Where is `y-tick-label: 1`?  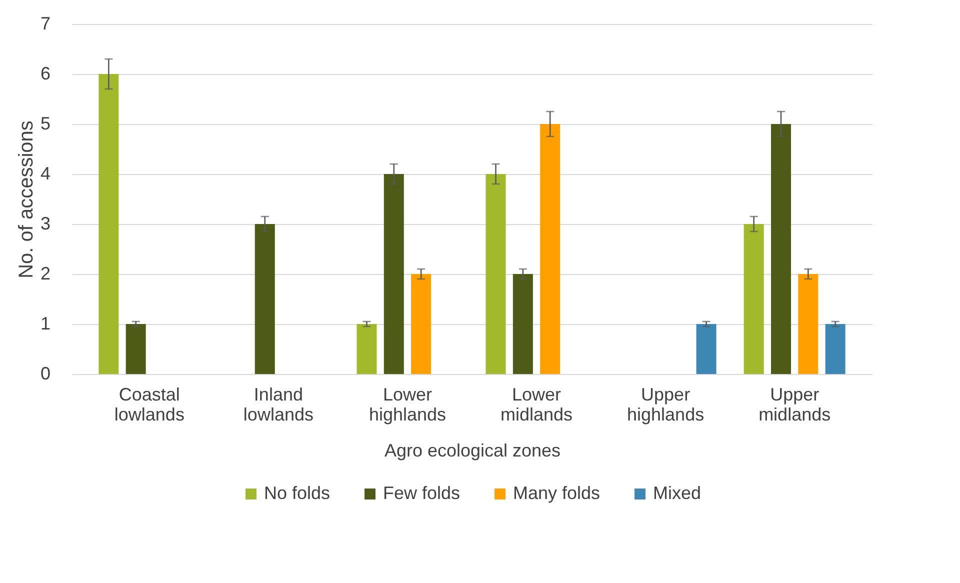
y-tick-label: 1 is located at coordinates (45, 324).